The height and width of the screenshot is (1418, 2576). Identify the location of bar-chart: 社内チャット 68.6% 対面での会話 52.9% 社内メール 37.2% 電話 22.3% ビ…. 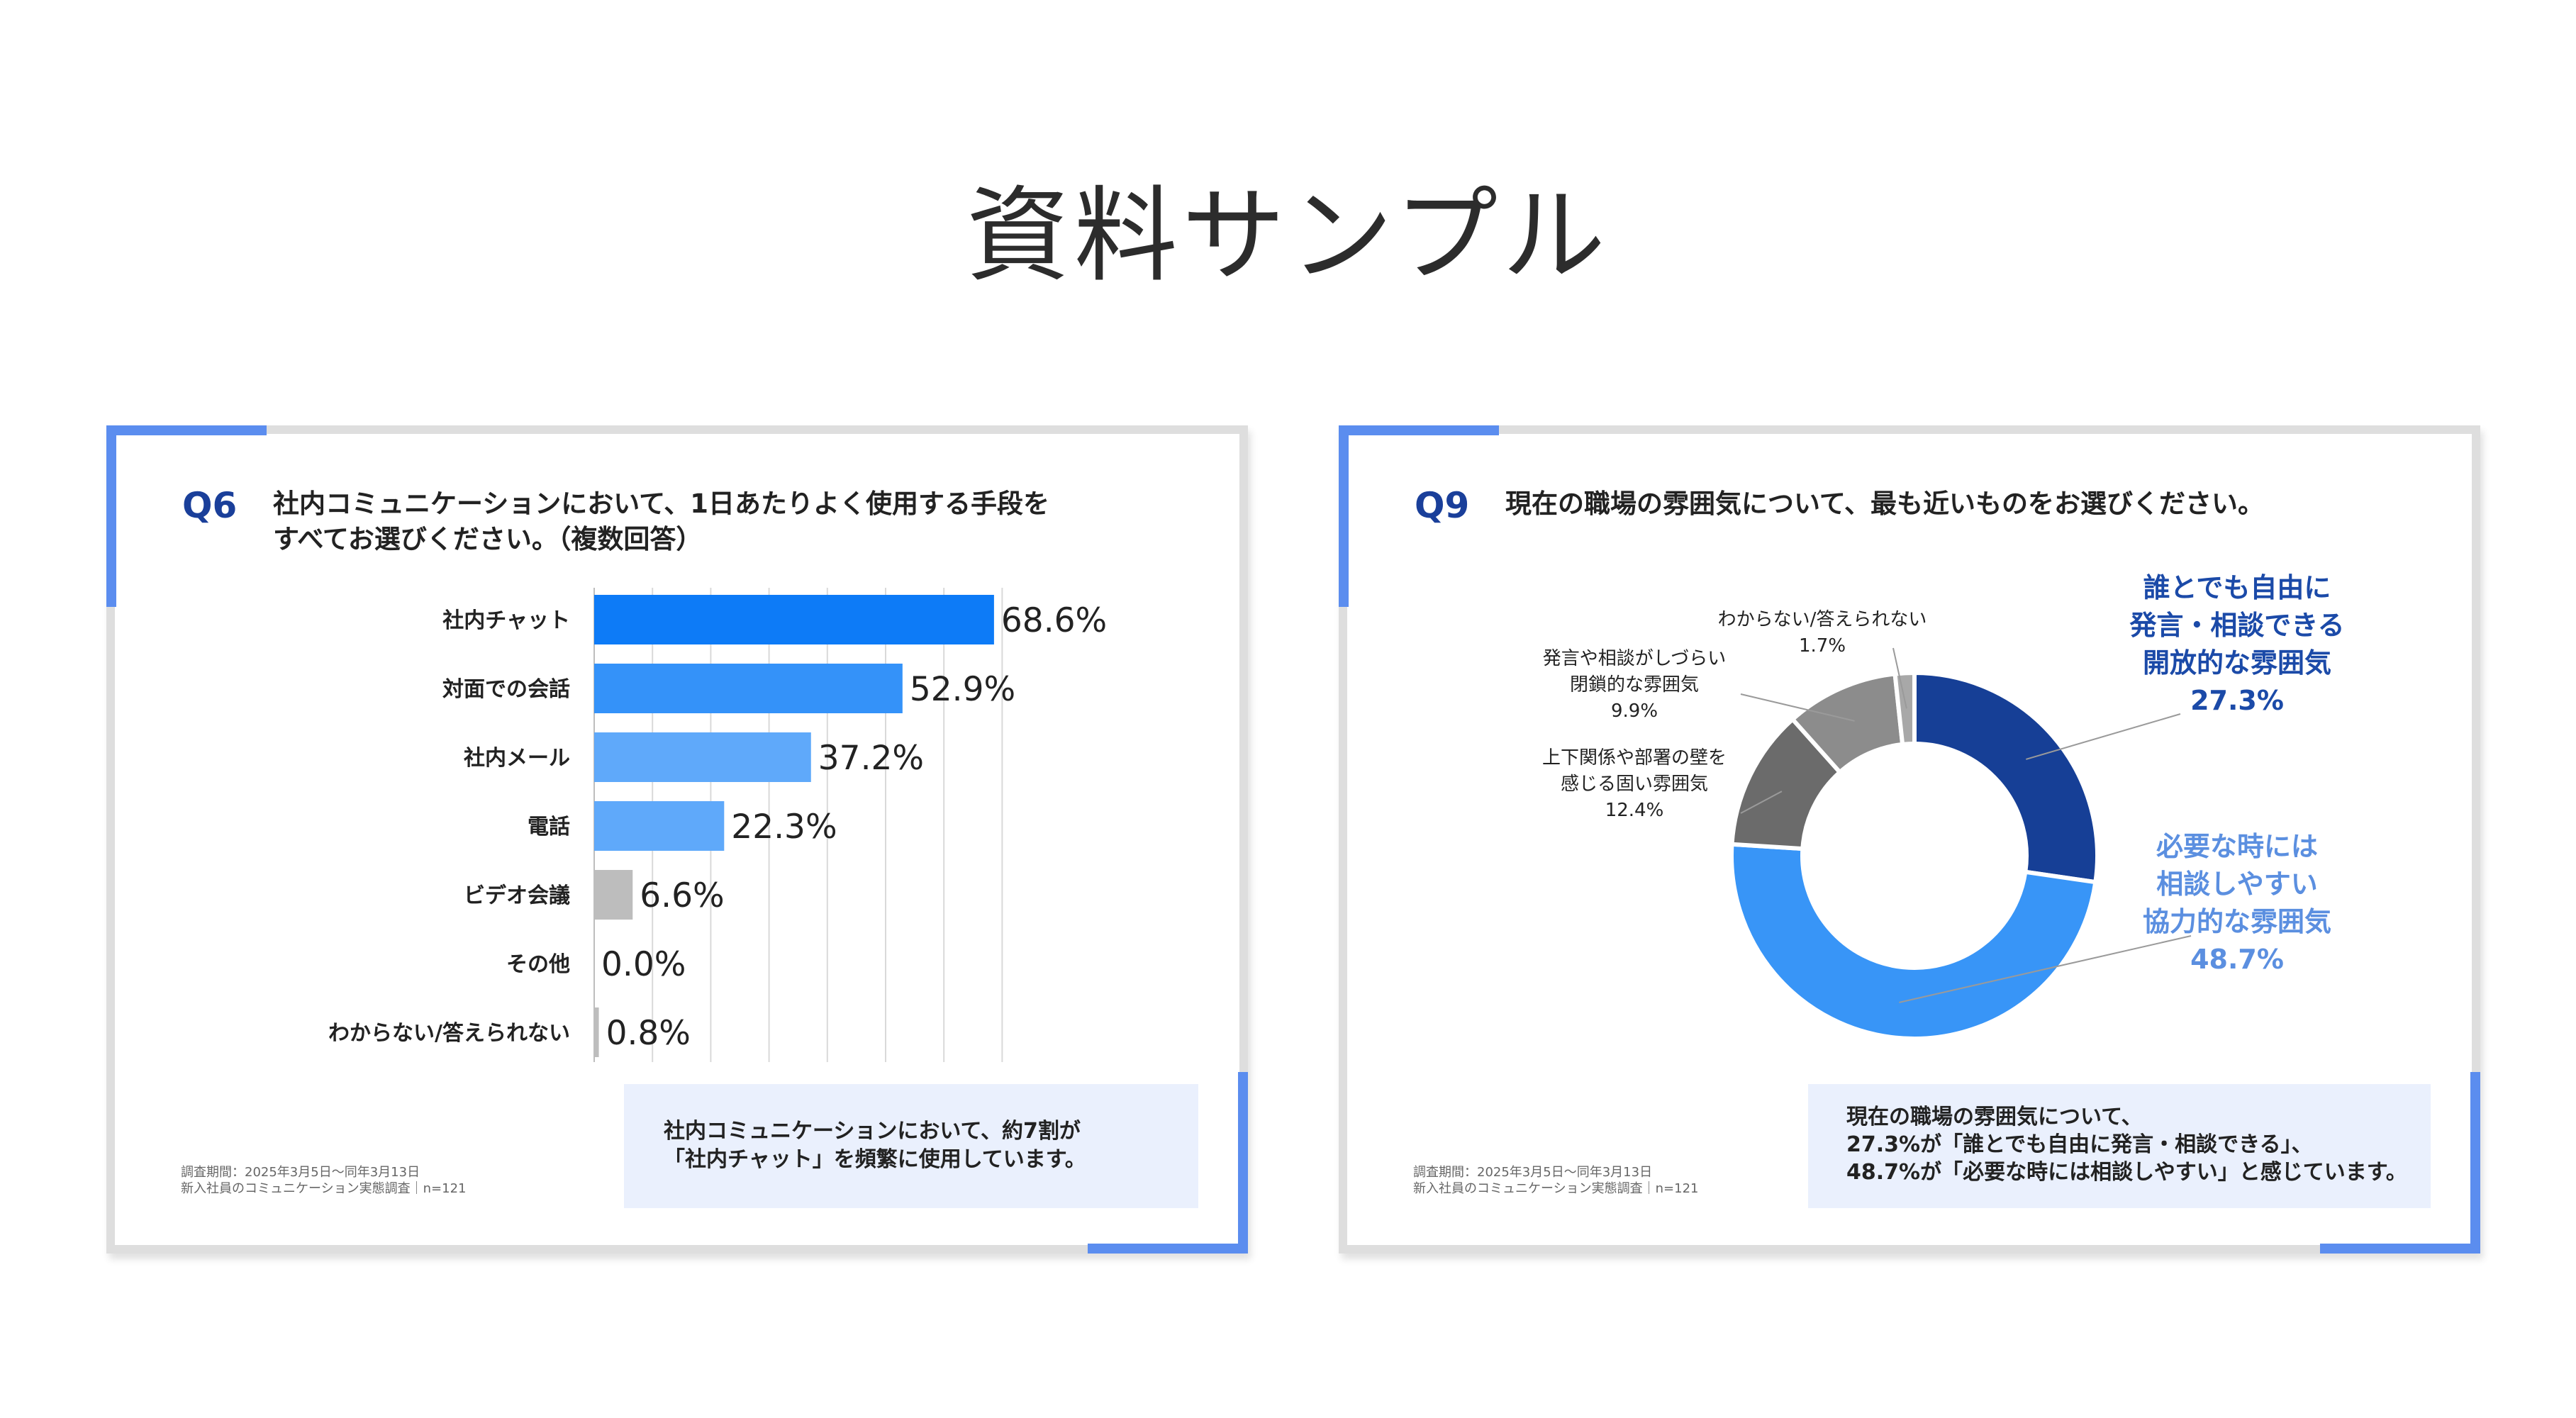
(717, 825).